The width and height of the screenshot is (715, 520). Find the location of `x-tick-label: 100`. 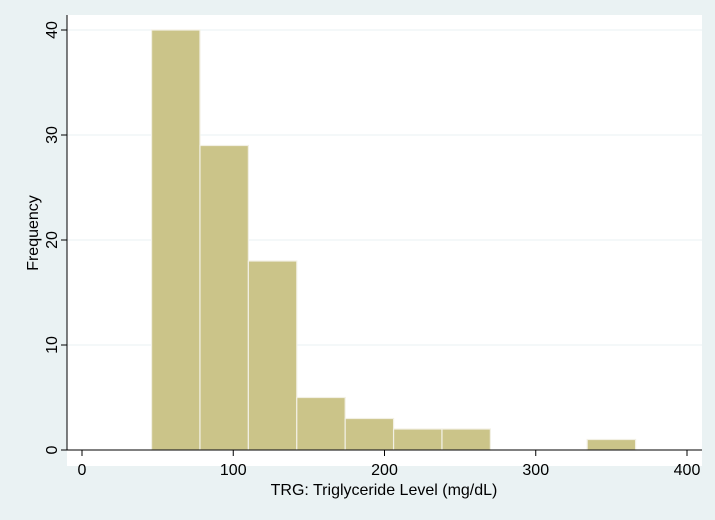

x-tick-label: 100 is located at coordinates (233, 470).